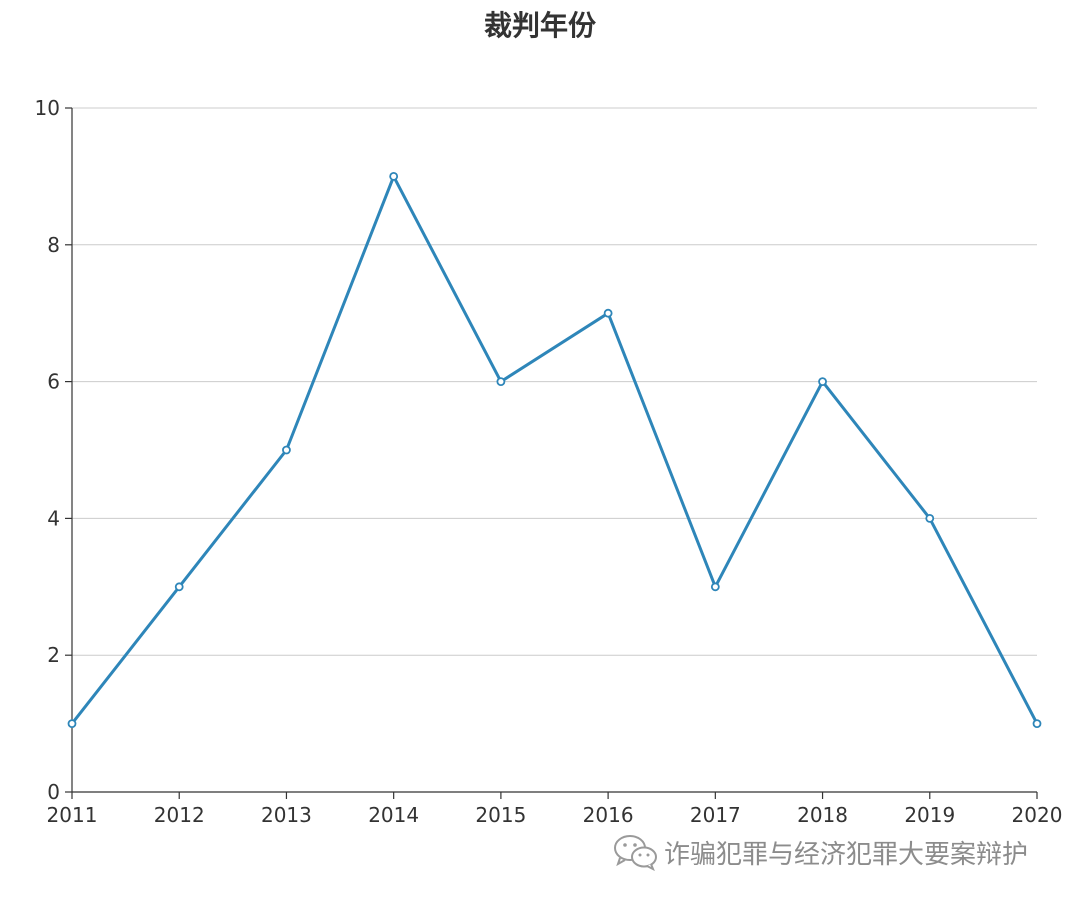 The height and width of the screenshot is (900, 1080). I want to click on watermark: 诈骗犯罪与经济犯罪大要案辩护, so click(820, 852).